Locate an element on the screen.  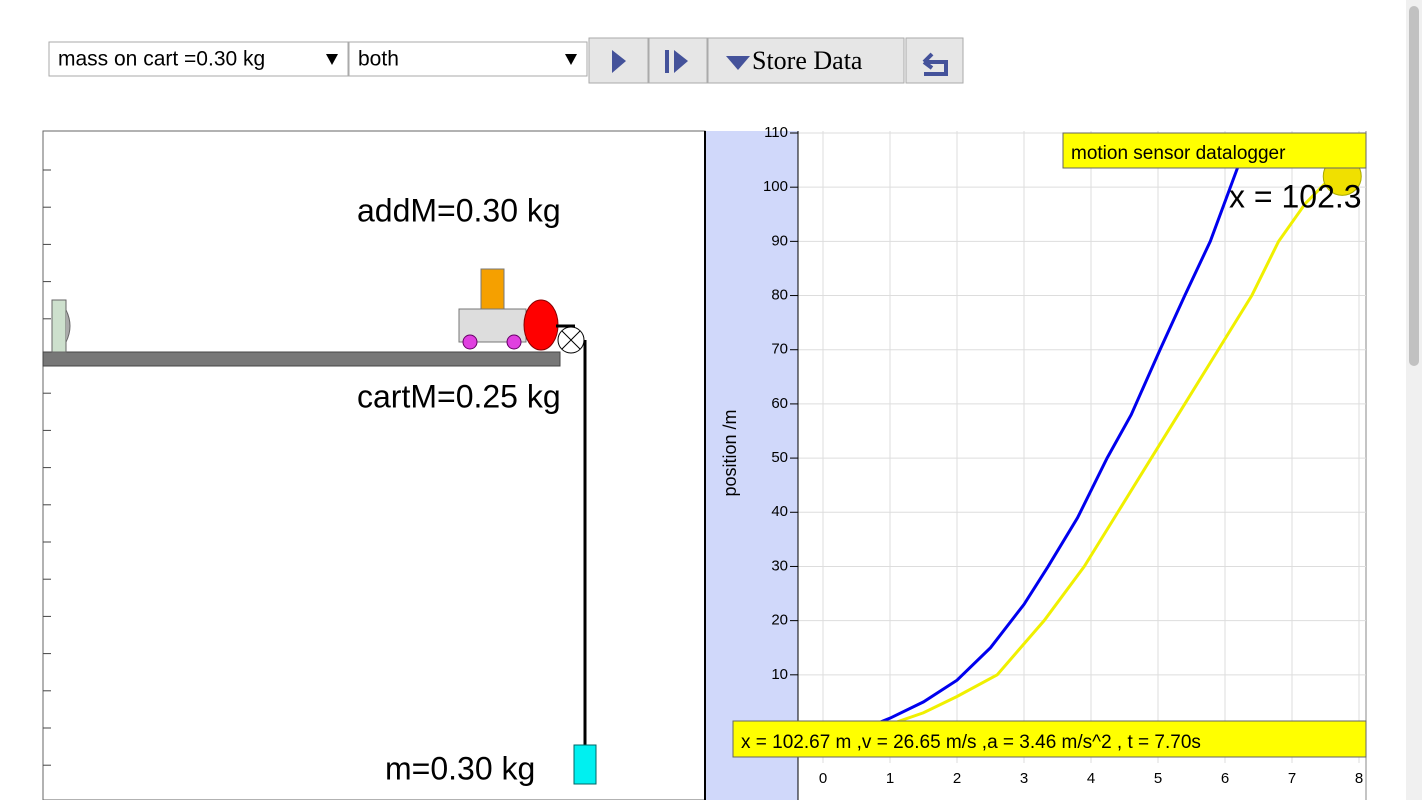
controls: mass on cart =0.30 kg both Store Data is located at coordinates (506, 60).